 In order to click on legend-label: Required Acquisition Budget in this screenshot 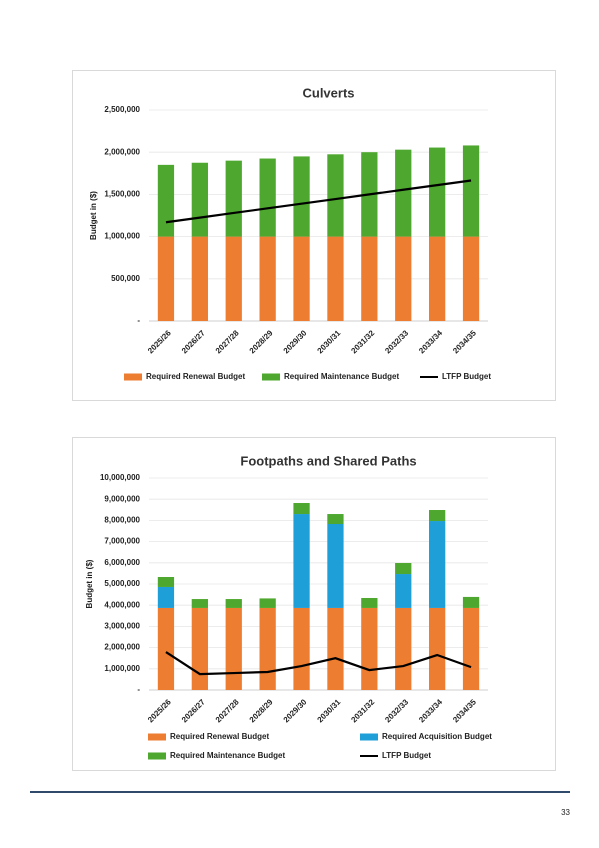, I will do `click(437, 736)`.